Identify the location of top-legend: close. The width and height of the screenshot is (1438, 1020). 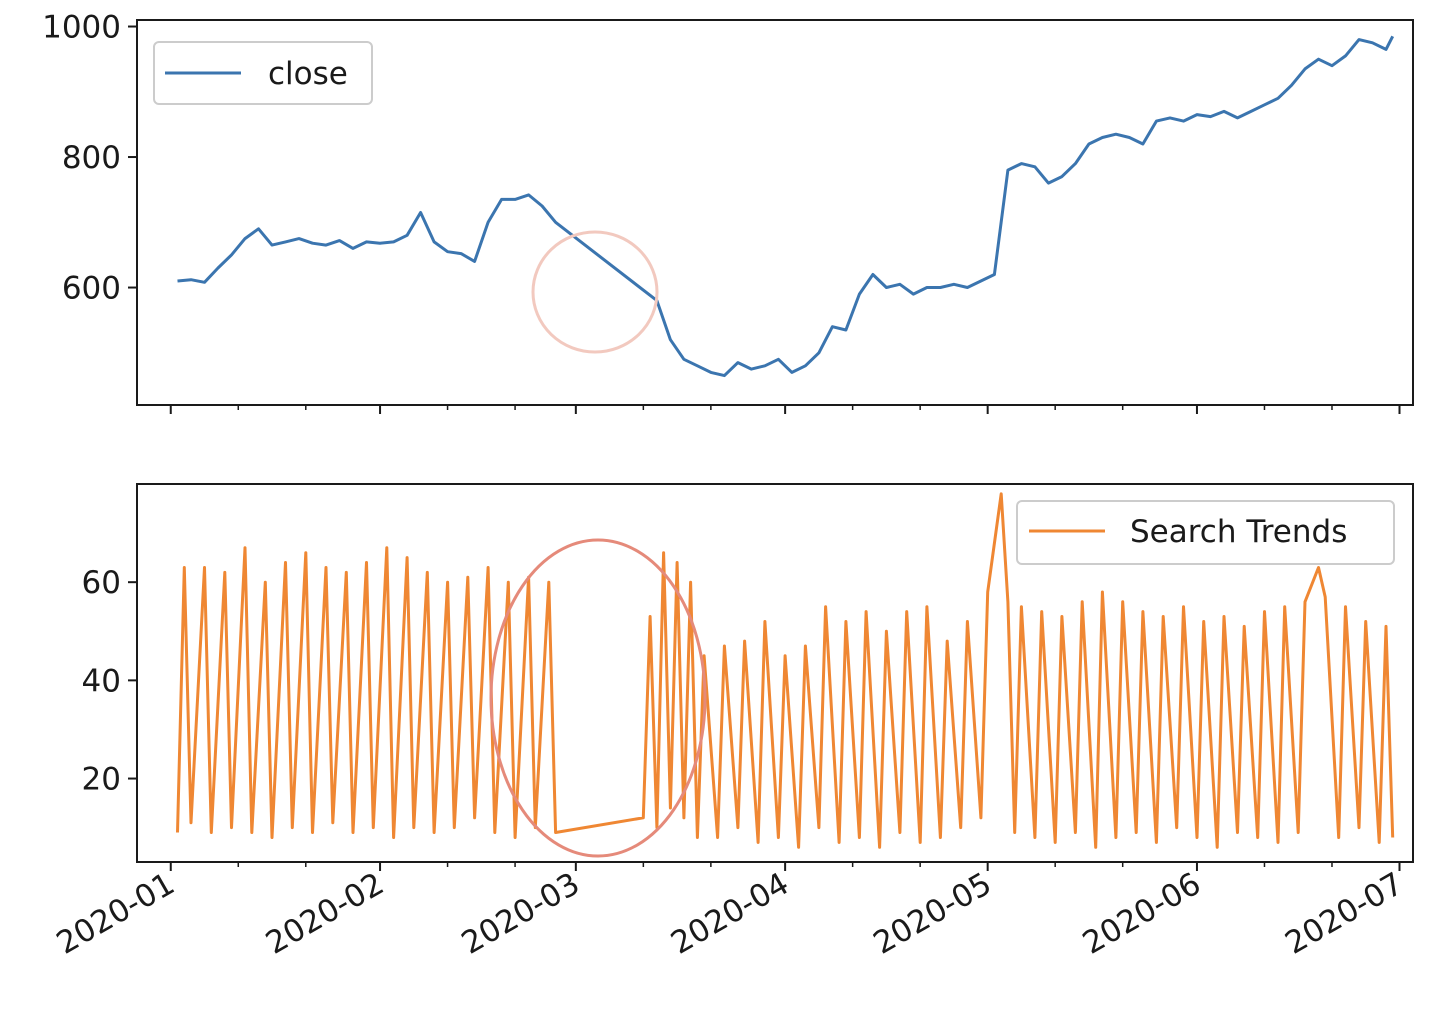
(263, 73).